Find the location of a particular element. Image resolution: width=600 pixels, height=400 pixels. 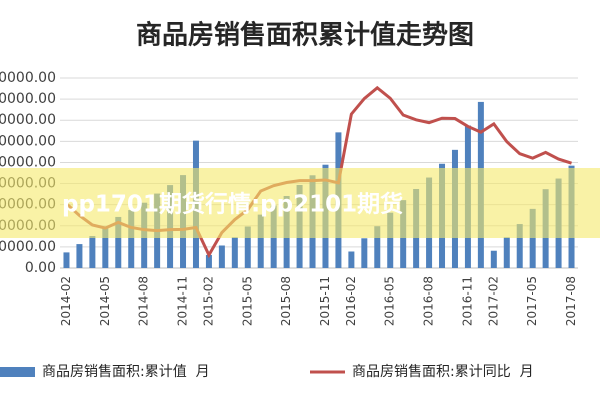

x-tick-label: 2015-05 is located at coordinates (247, 301).